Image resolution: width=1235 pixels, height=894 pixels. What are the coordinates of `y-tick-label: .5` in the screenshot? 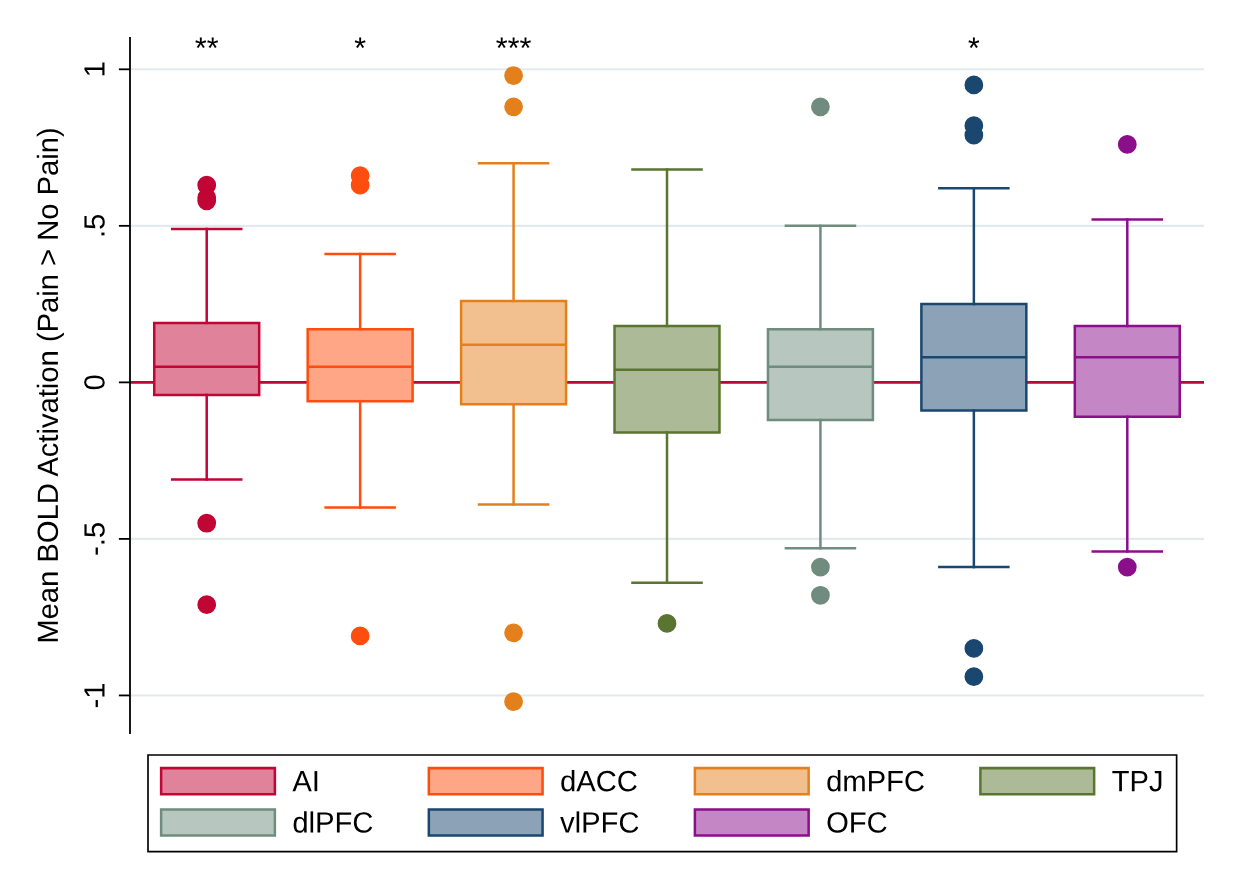 It's located at (94, 225).